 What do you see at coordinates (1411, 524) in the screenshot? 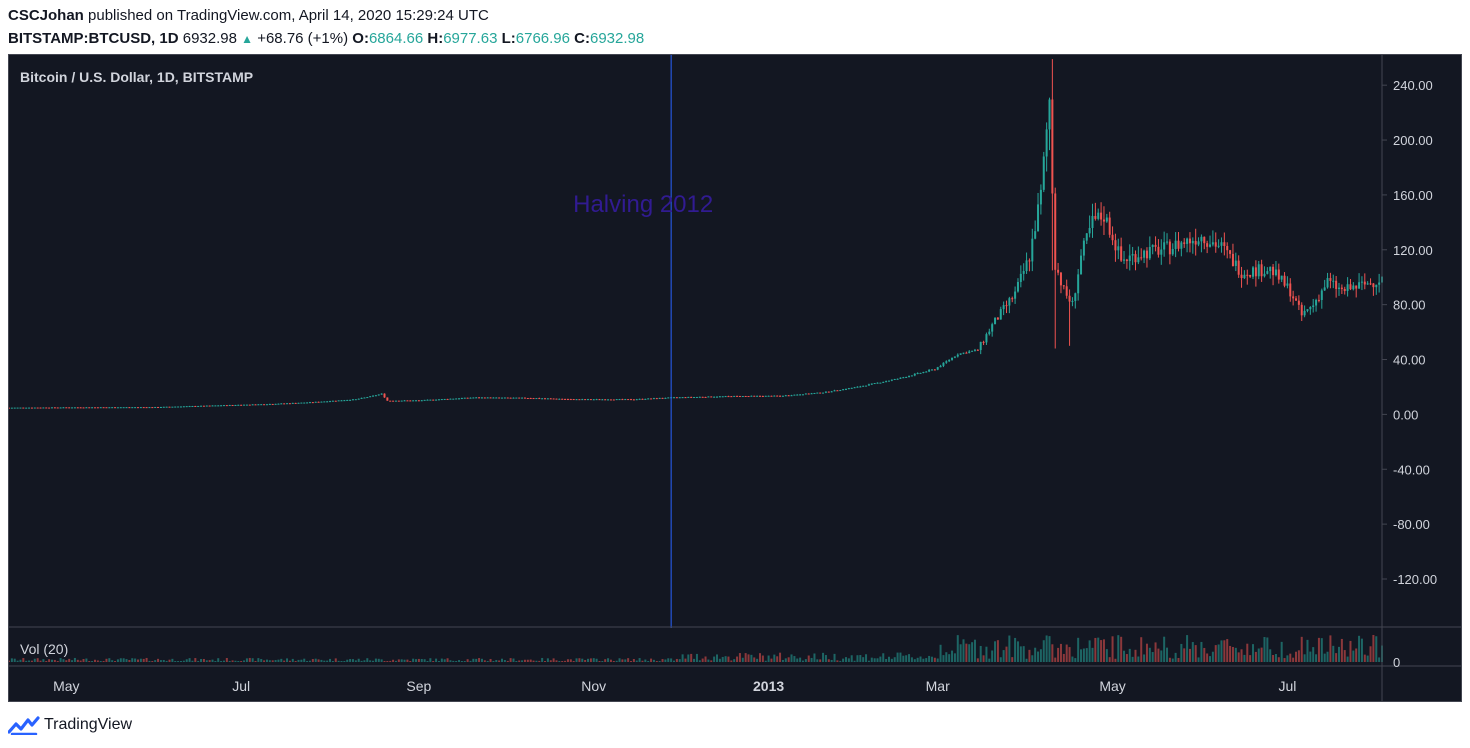
I see `y-tick-label: -80.00` at bounding box center [1411, 524].